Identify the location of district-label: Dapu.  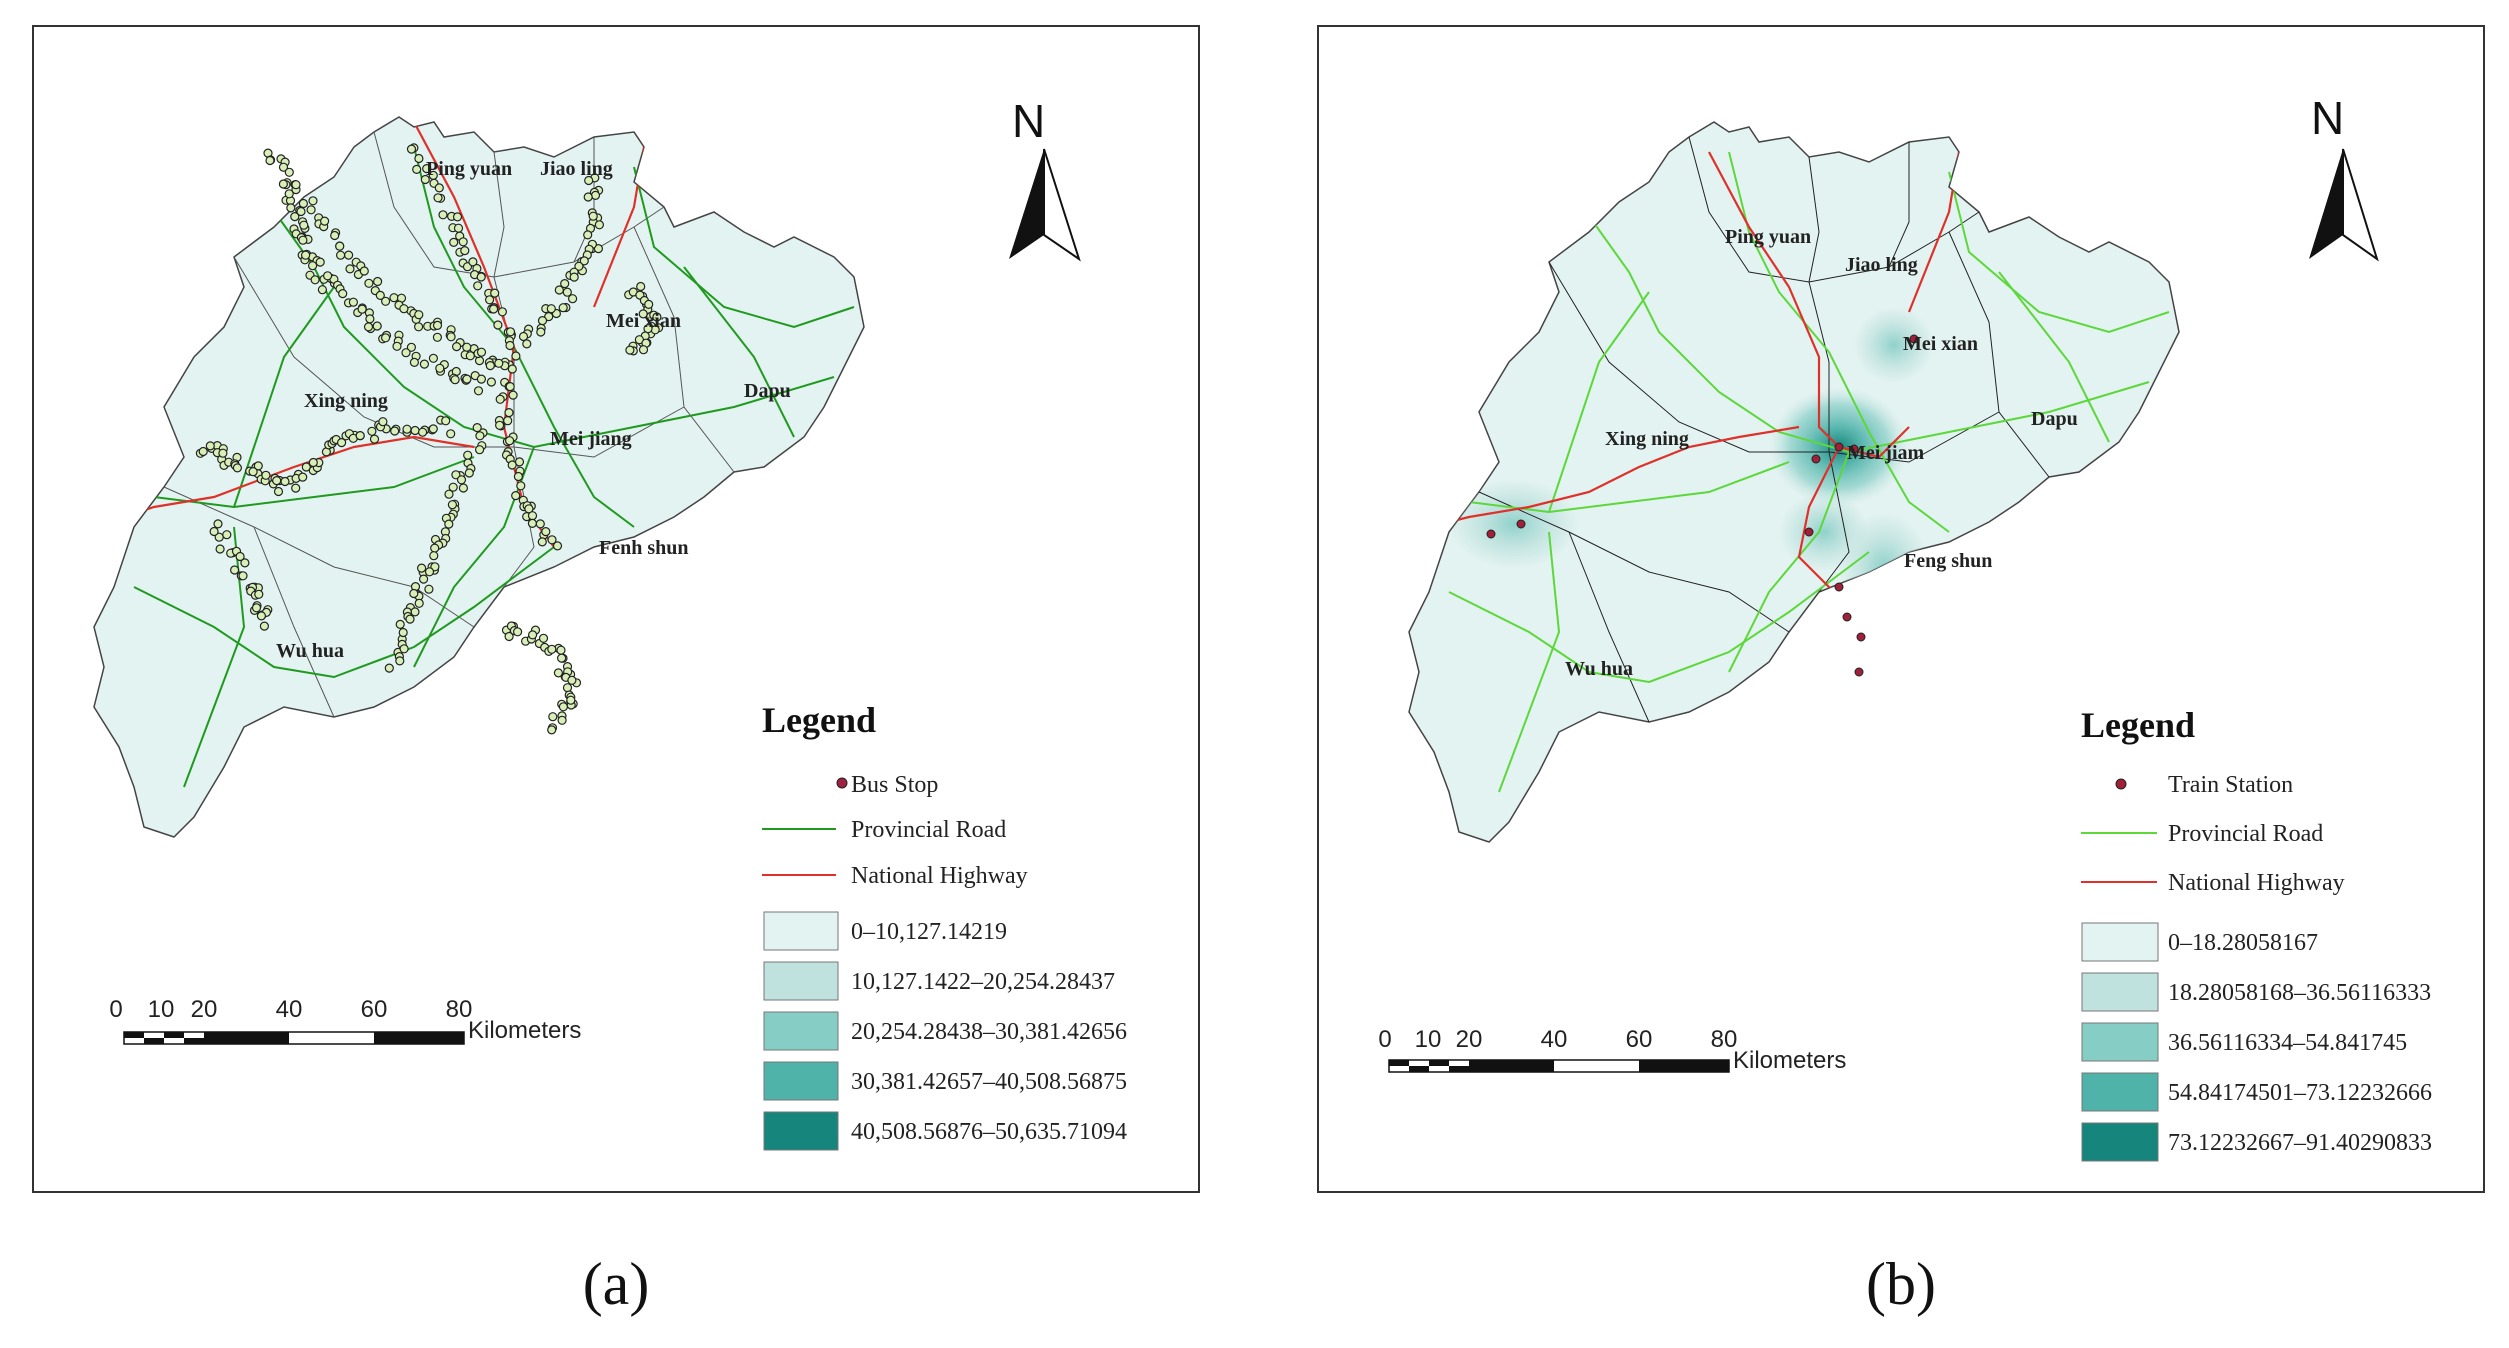
(767, 391).